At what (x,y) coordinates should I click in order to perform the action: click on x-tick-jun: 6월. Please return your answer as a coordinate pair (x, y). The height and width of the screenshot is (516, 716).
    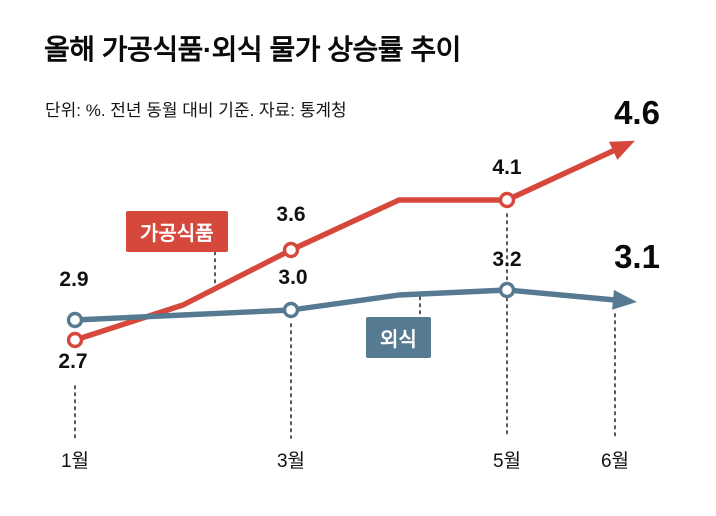
    Looking at the image, I should click on (615, 461).